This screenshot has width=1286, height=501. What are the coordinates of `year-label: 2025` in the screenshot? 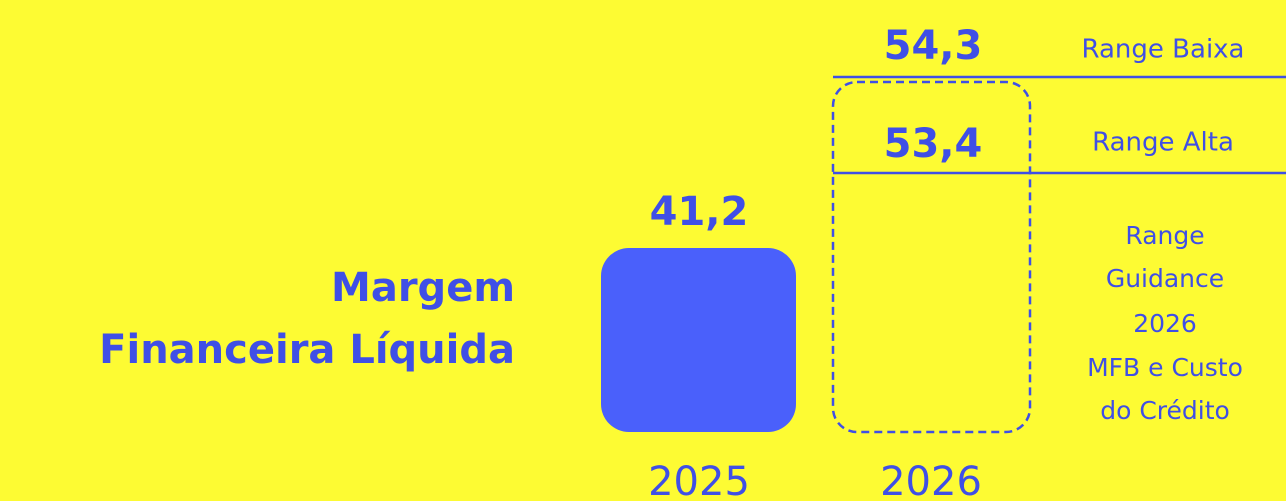 It's located at (699, 480).